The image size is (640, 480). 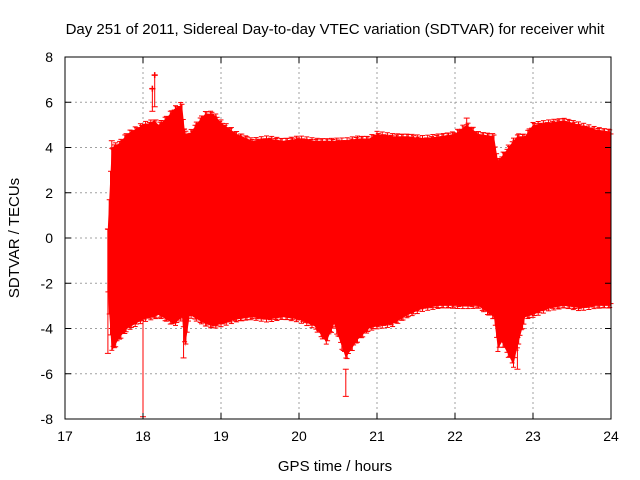 What do you see at coordinates (377, 436) in the screenshot?
I see `x-tick-label: 21` at bounding box center [377, 436].